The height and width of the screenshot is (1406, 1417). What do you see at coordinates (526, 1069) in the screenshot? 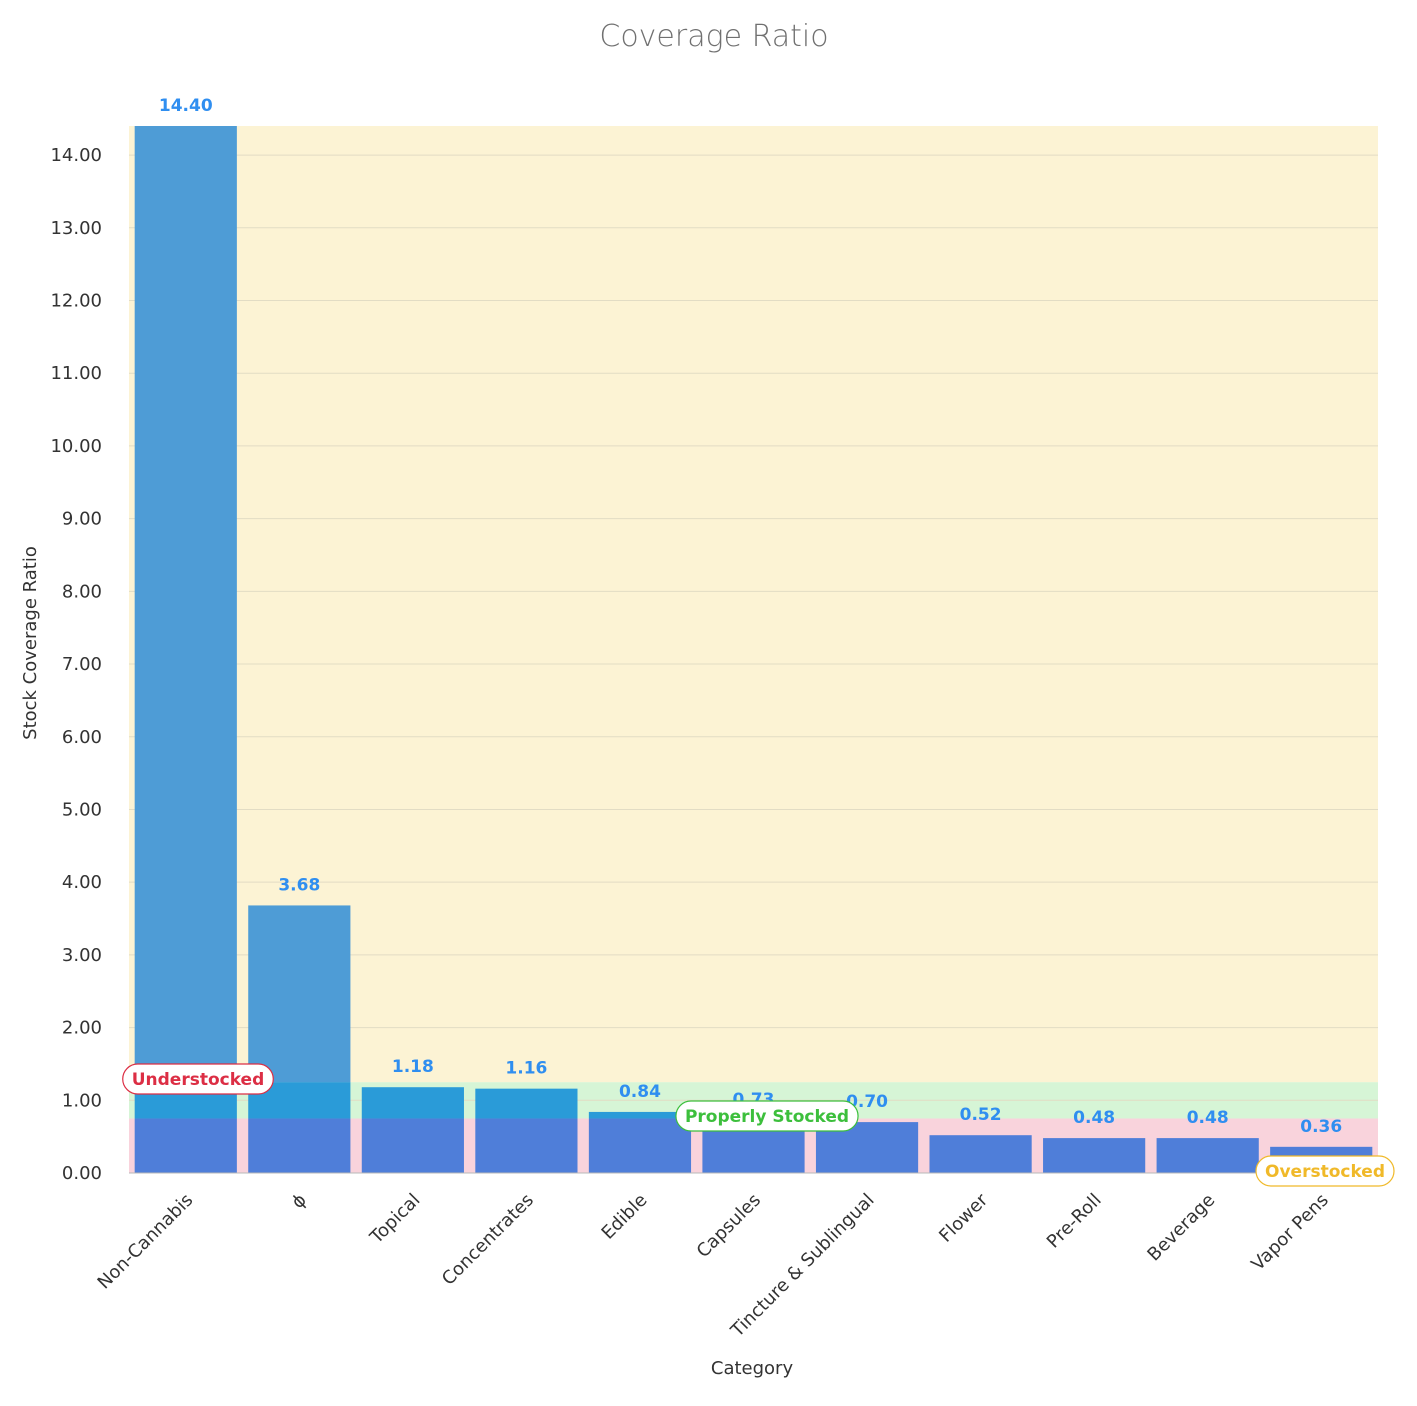
I see `data-label: 1.16` at bounding box center [526, 1069].